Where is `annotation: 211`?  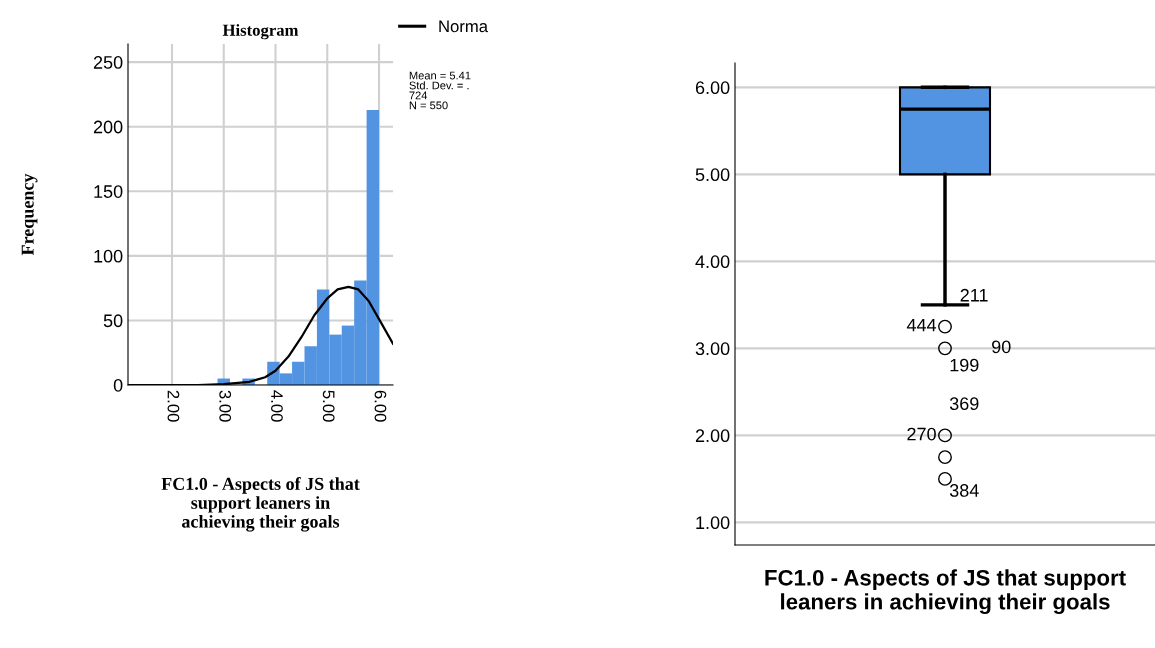 annotation: 211 is located at coordinates (974, 295).